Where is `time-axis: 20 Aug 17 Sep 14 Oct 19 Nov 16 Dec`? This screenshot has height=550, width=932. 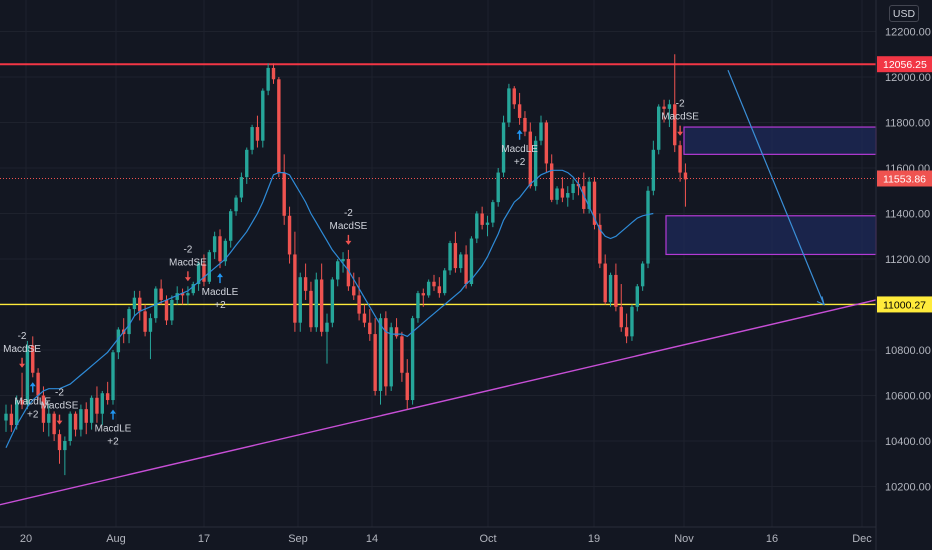
time-axis: 20 Aug 17 Sep 14 Oct 19 Nov 16 Dec is located at coordinates (438, 535).